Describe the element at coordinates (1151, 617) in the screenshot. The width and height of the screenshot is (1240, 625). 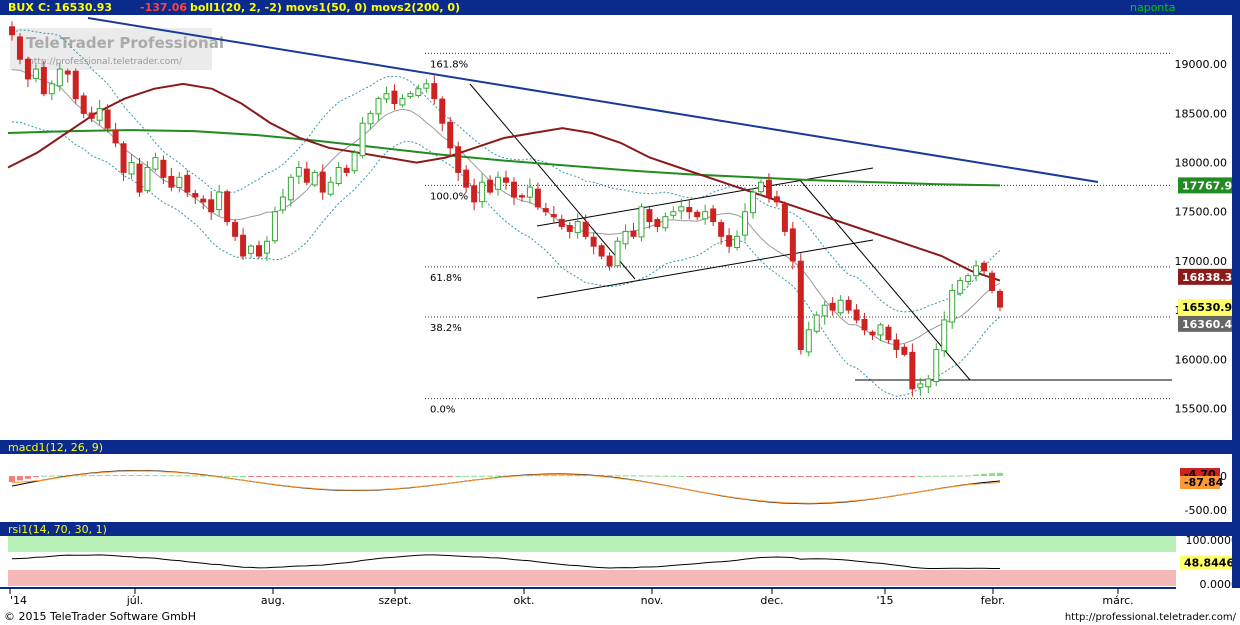
I see `footer-url: http://professional.teletrader.com/` at that location.